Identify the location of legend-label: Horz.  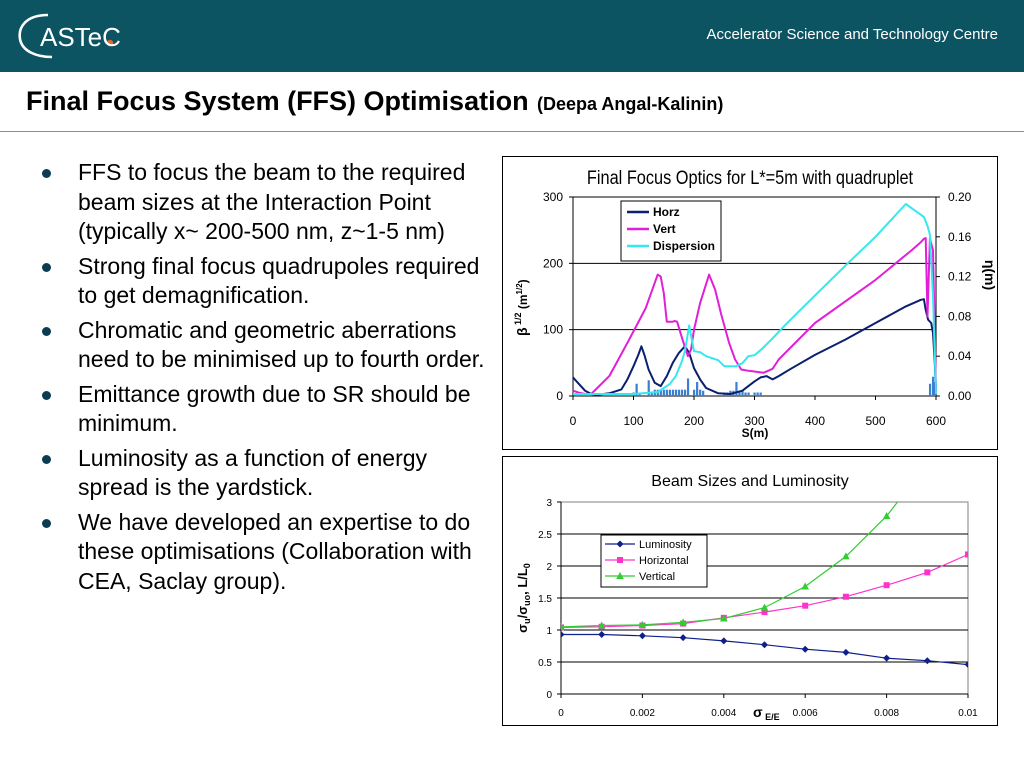
(666, 212).